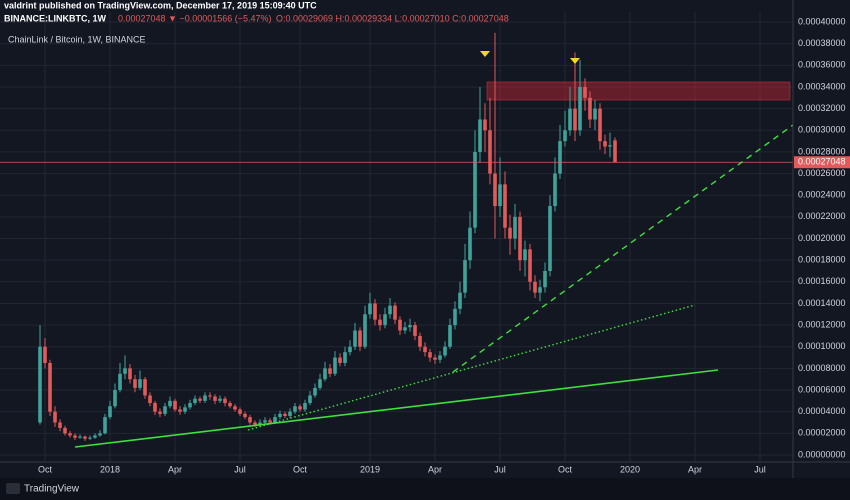 The width and height of the screenshot is (850, 500). I want to click on symbol: BINANCE:LINKBTC, 1W, so click(55, 18).